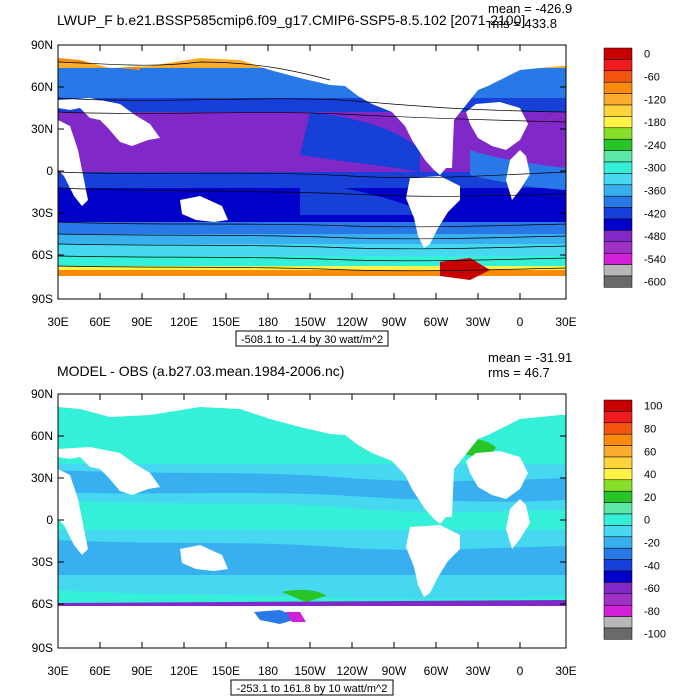 Image resolution: width=700 pixels, height=700 pixels. What do you see at coordinates (655, 635) in the screenshot?
I see `colorbar-label: -100` at bounding box center [655, 635].